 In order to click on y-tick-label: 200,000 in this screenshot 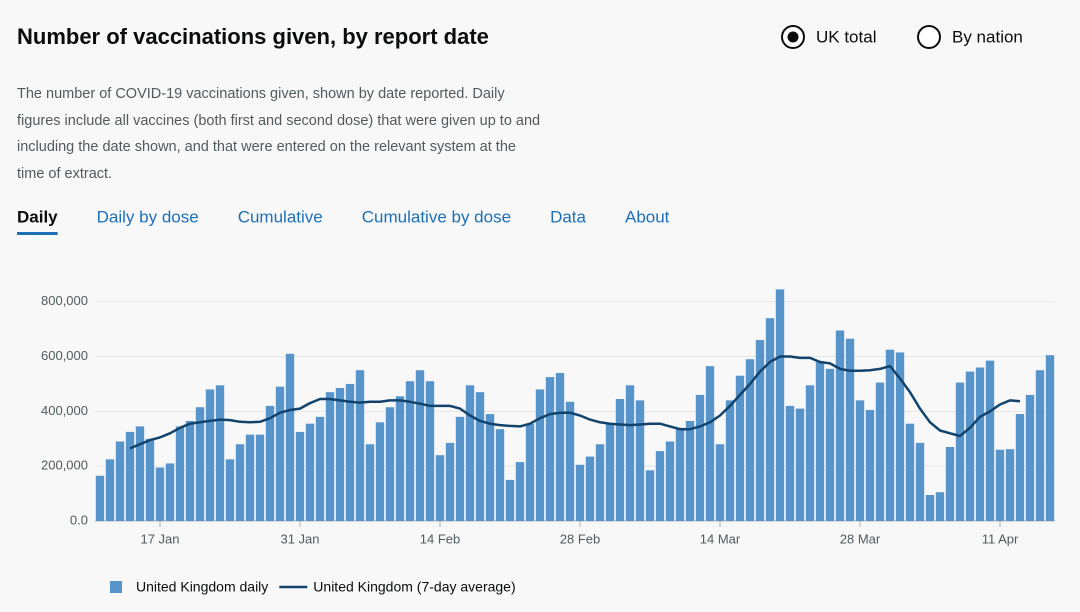, I will do `click(64, 465)`.